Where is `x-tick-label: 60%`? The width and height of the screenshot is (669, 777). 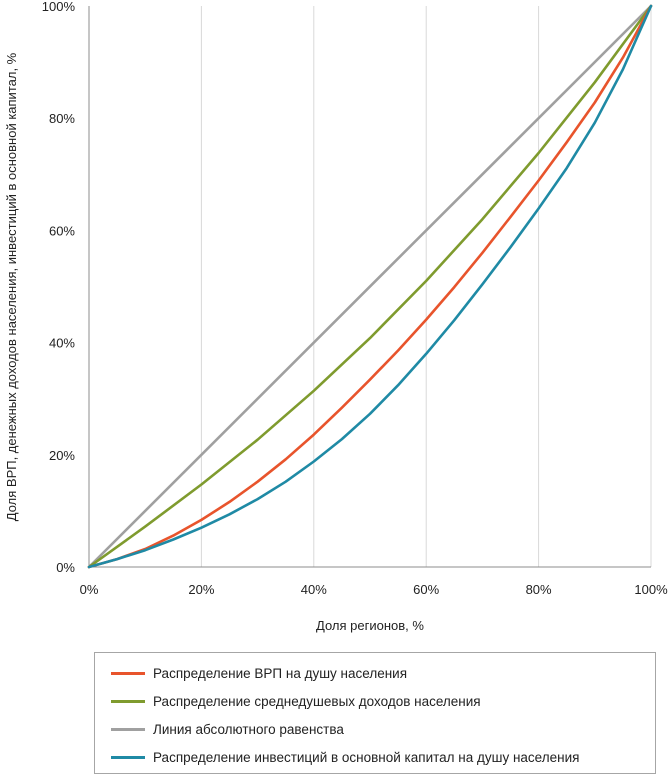 x-tick-label: 60% is located at coordinates (426, 589).